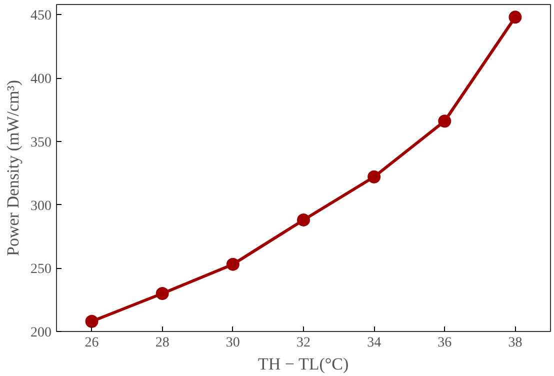 The image size is (554, 376). I want to click on y-tick-label: 450, so click(41, 16).